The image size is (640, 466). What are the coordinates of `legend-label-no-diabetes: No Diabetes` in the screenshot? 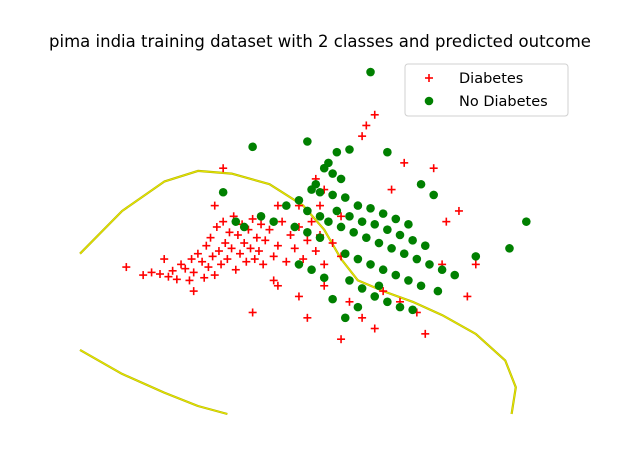 It's located at (503, 102).